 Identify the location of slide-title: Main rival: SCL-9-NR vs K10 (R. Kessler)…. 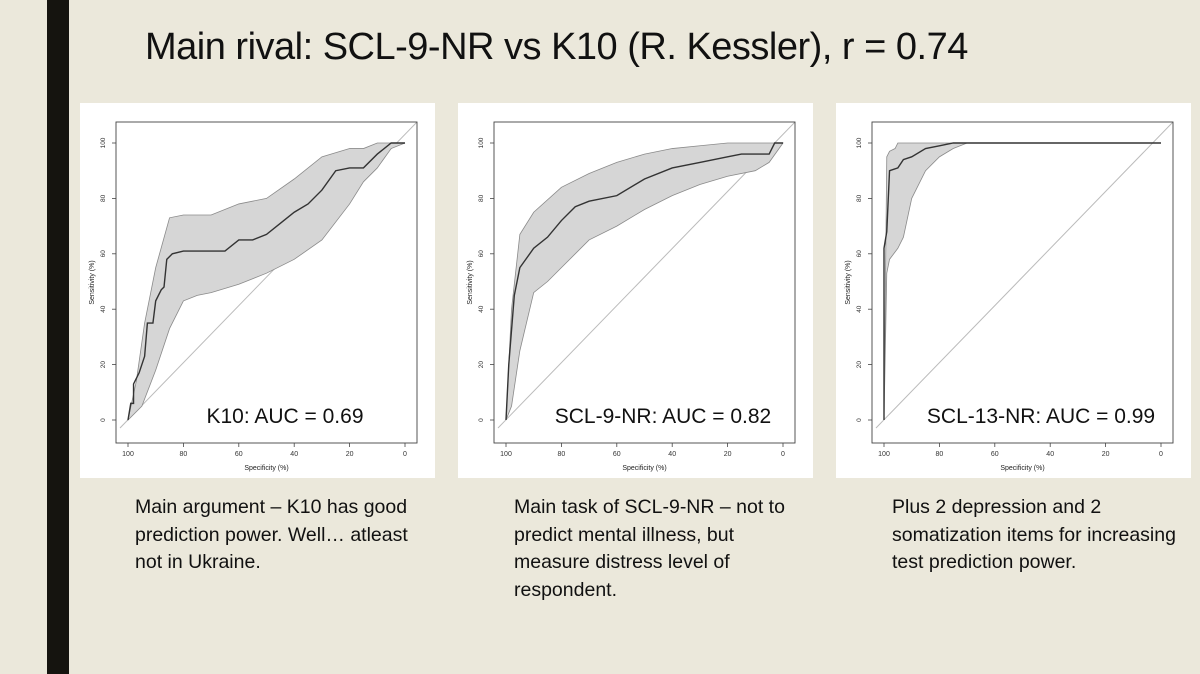
(556, 47).